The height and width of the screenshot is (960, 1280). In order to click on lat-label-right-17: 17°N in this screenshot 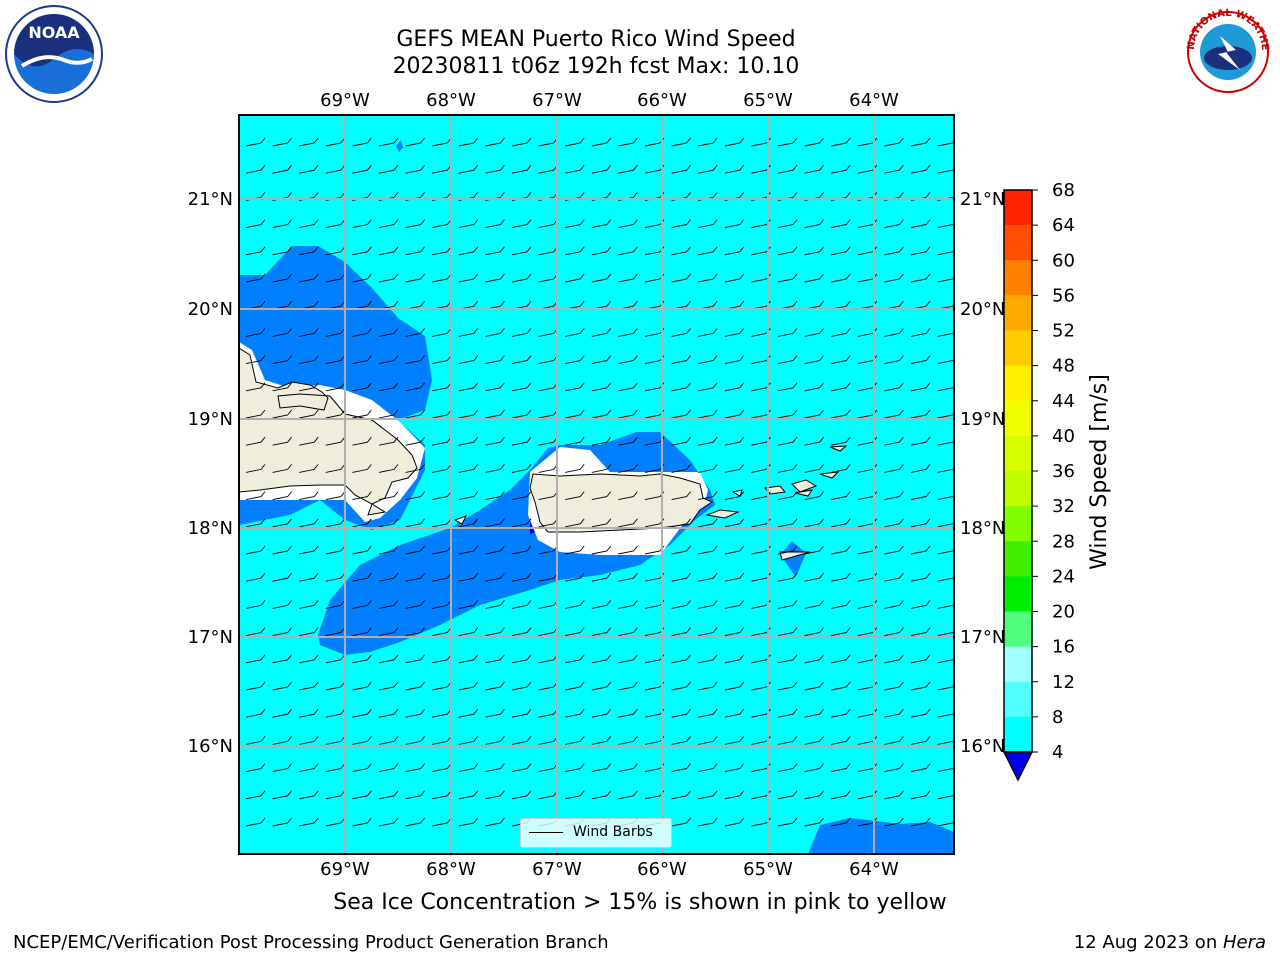, I will do `click(982, 637)`.